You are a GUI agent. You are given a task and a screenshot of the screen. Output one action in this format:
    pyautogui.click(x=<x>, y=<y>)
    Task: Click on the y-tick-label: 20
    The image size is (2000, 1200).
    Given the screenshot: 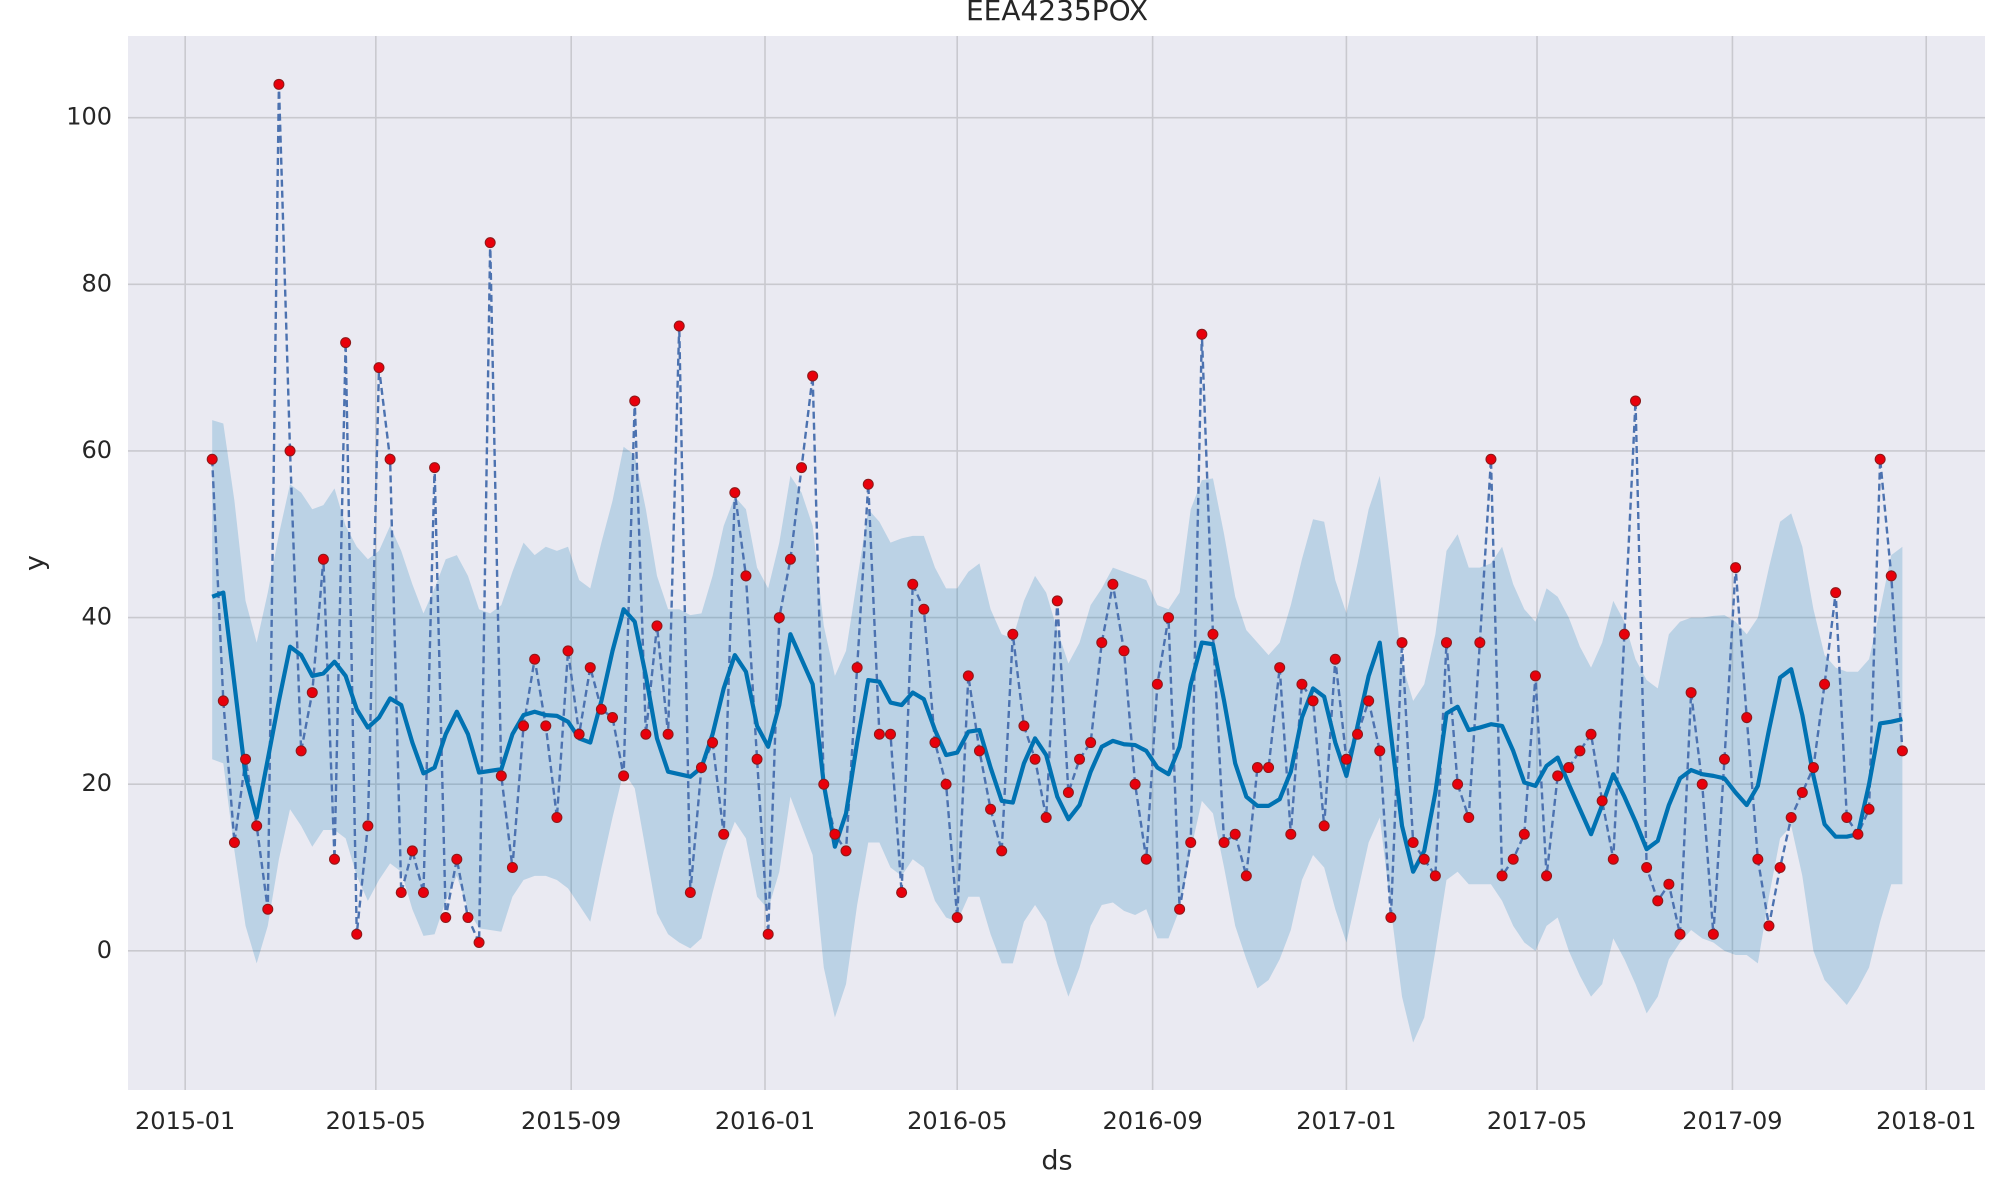 What is the action you would take?
    pyautogui.click(x=96, y=783)
    